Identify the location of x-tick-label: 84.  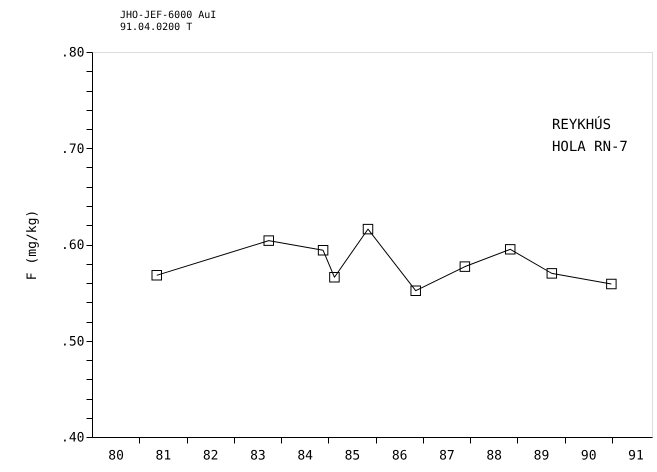
(305, 456).